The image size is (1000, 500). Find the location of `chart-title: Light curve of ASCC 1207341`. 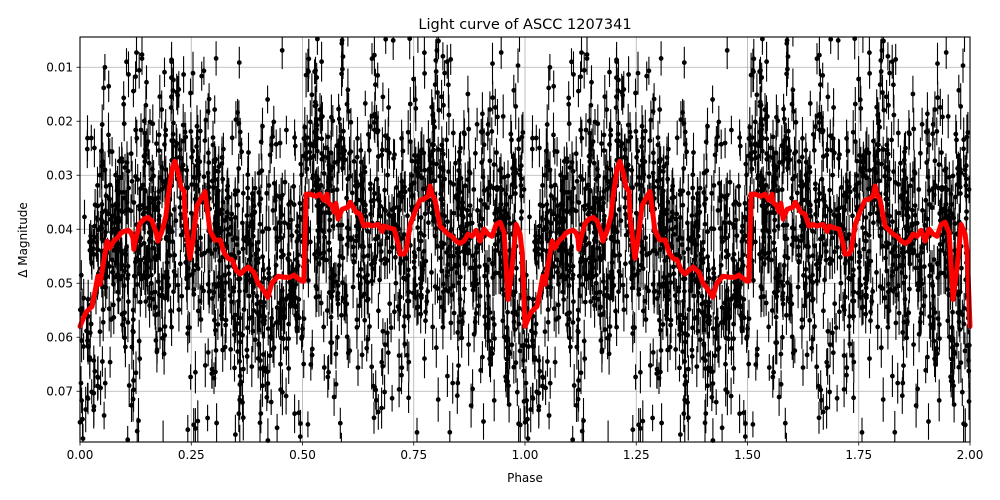

chart-title: Light curve of ASCC 1207341 is located at coordinates (524, 25).